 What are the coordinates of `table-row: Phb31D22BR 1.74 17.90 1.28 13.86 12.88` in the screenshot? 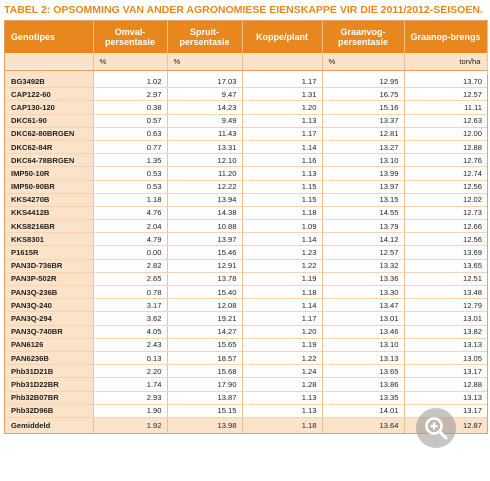 It's located at (246, 384).